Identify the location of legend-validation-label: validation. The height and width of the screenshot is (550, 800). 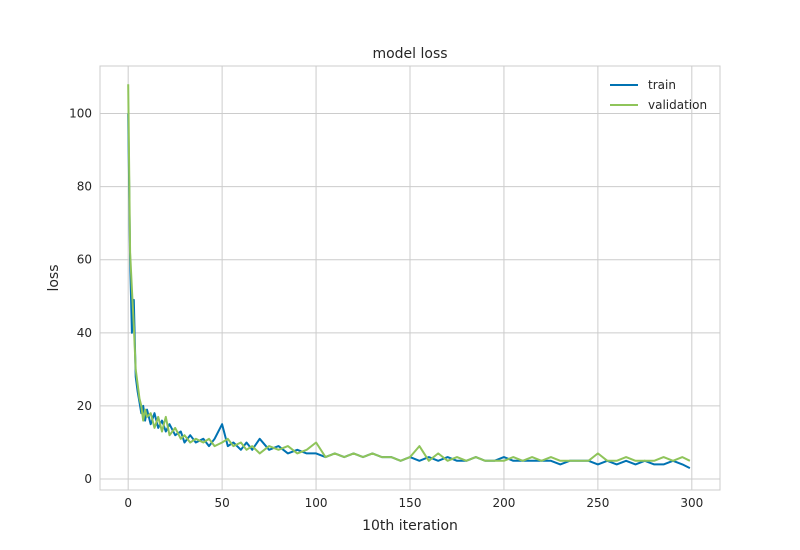
(677, 105).